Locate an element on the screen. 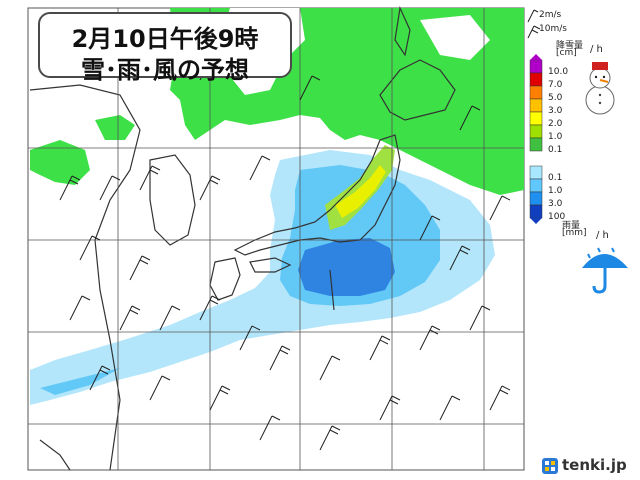 Image resolution: width=640 pixels, height=480 pixels. snowman-icon is located at coordinates (600, 88).